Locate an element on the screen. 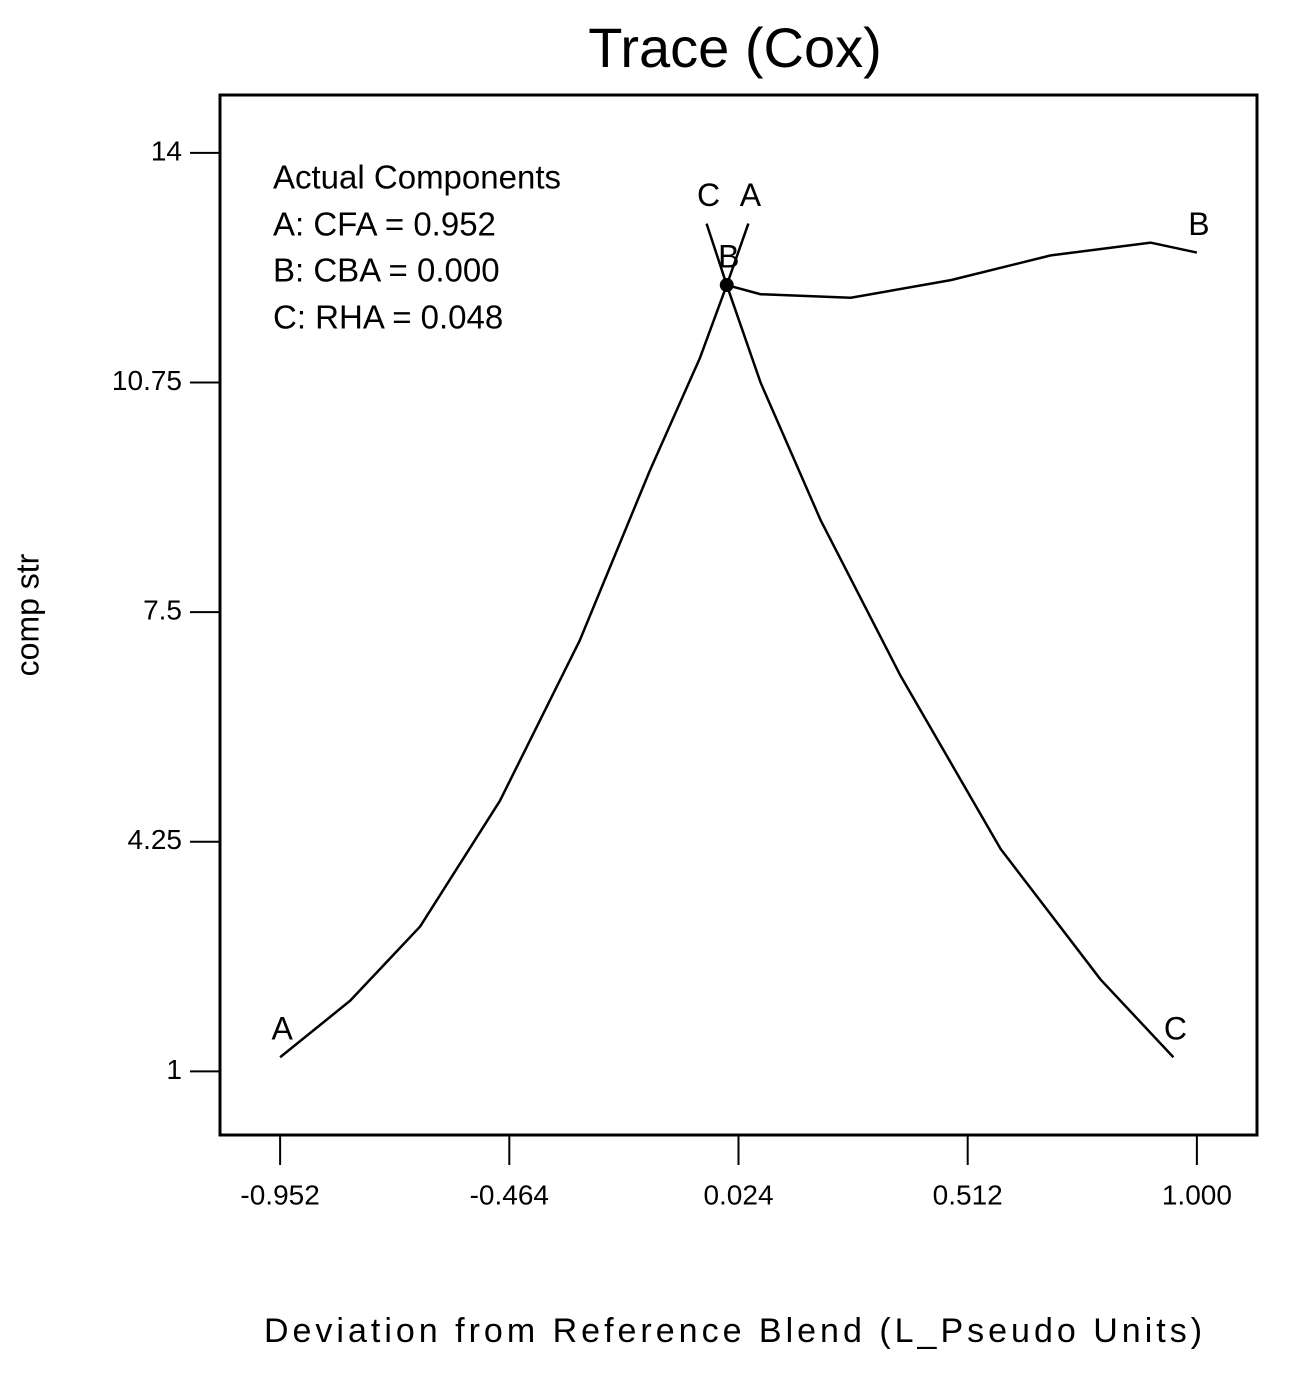 The width and height of the screenshot is (1295, 1380). y-axis-label: comp str is located at coordinates (27, 614).